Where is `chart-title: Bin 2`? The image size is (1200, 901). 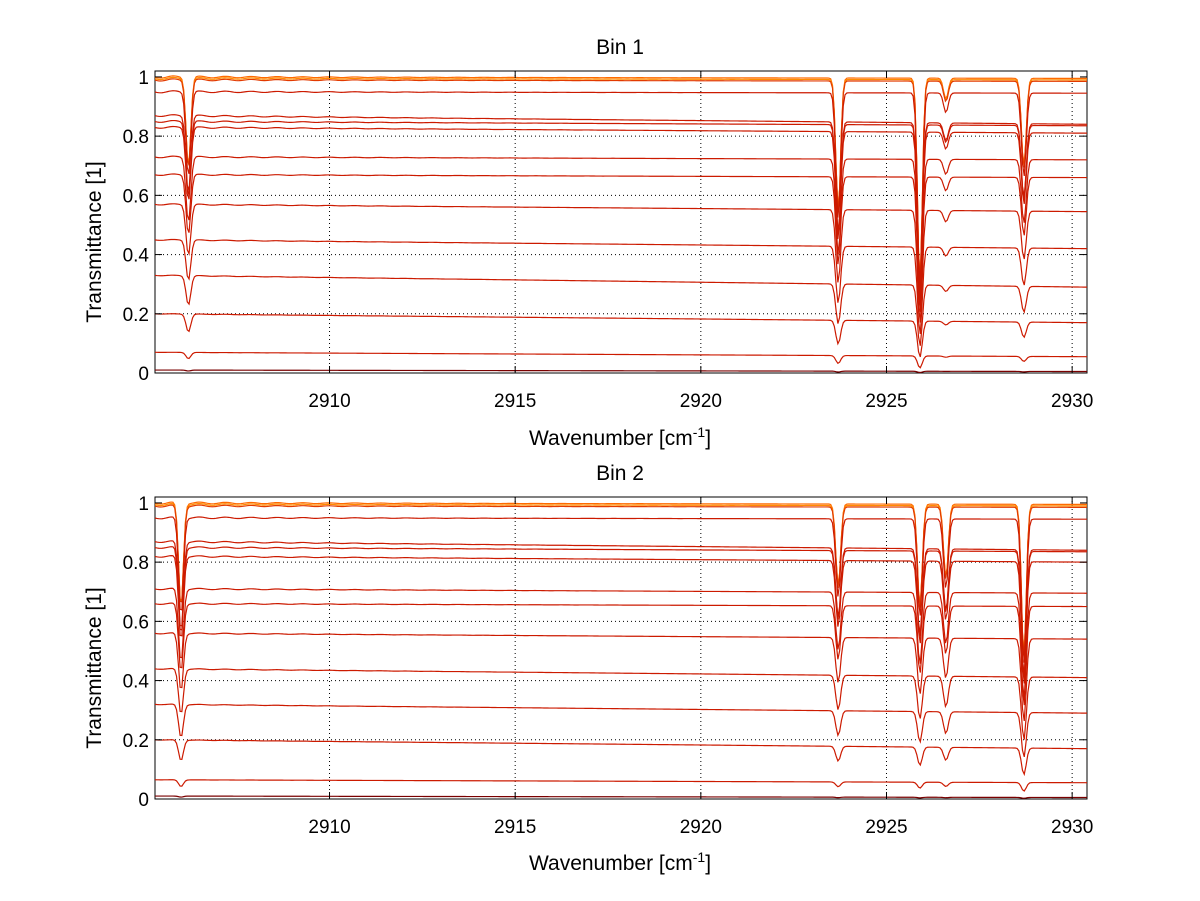 chart-title: Bin 2 is located at coordinates (620, 473).